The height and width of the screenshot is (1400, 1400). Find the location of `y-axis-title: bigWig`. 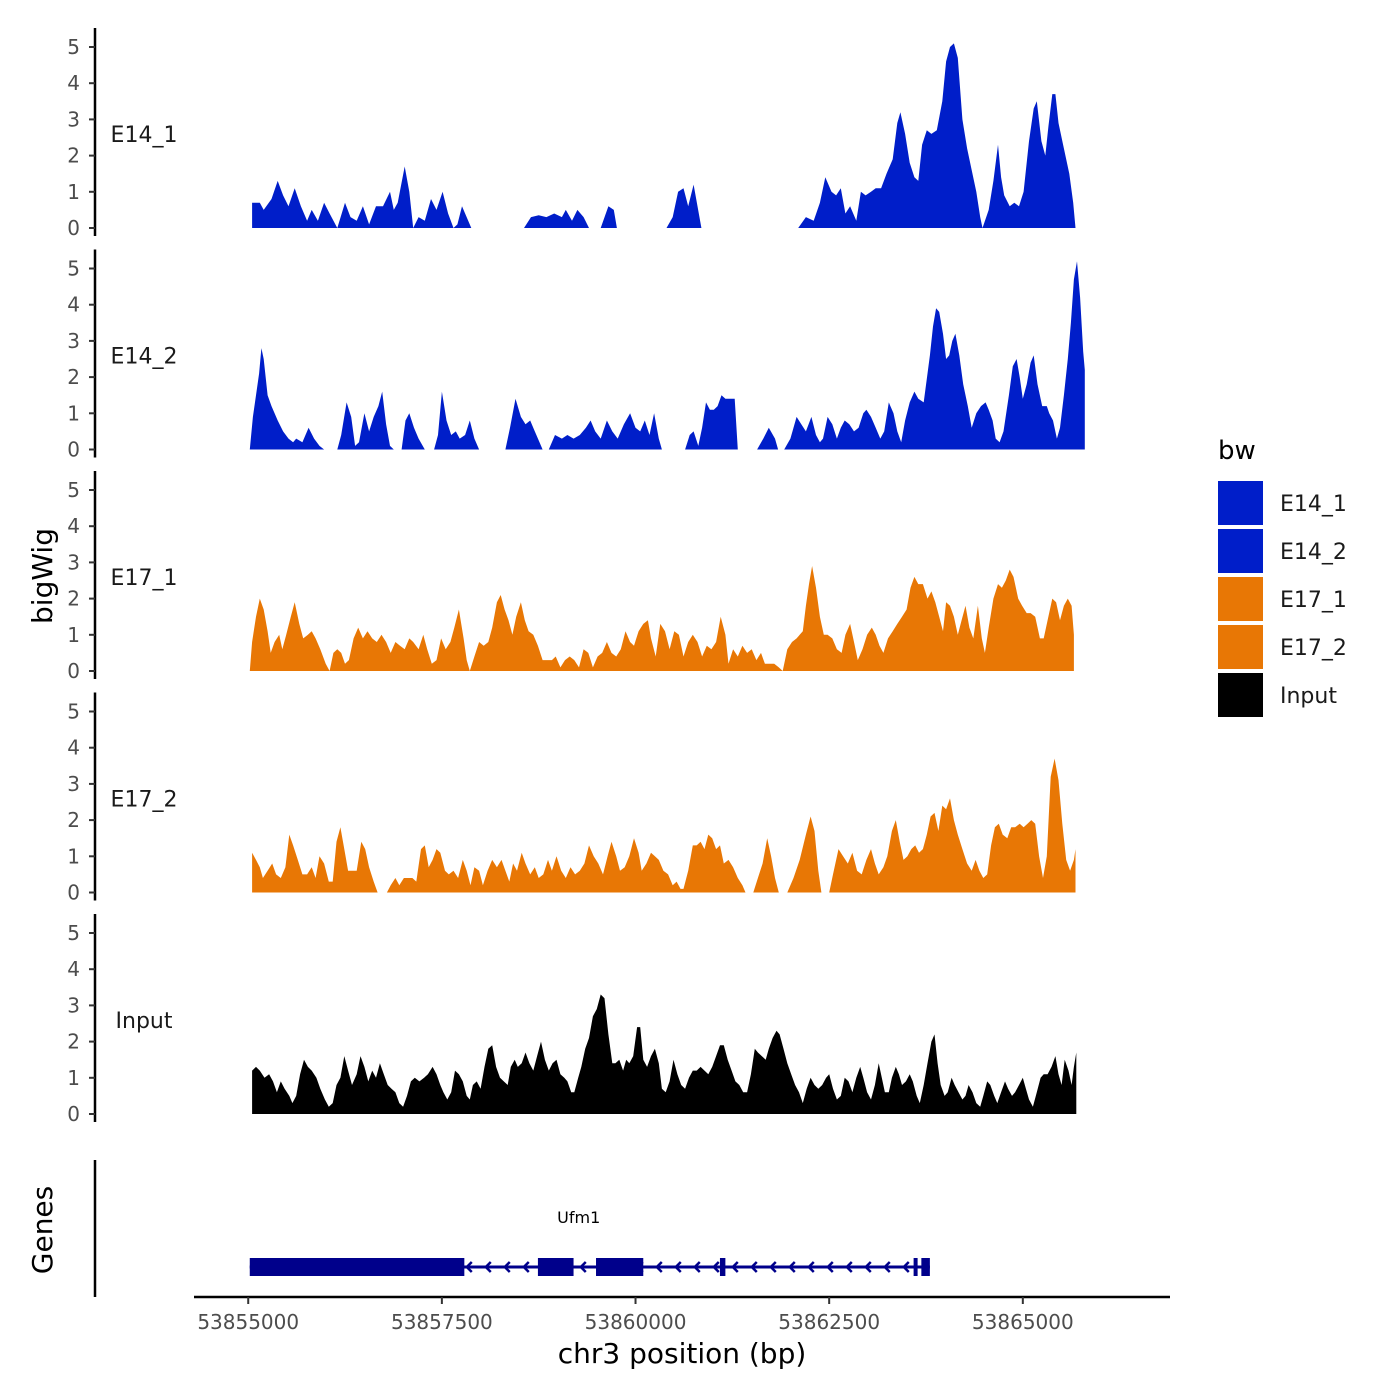

y-axis-title: bigWig is located at coordinates (42, 576).